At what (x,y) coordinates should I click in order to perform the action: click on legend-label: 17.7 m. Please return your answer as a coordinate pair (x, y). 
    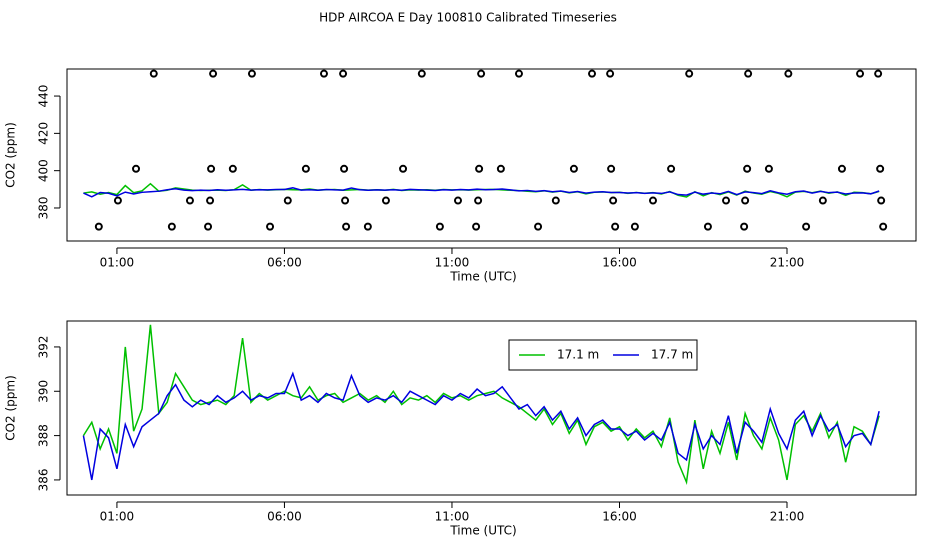
    Looking at the image, I should click on (672, 355).